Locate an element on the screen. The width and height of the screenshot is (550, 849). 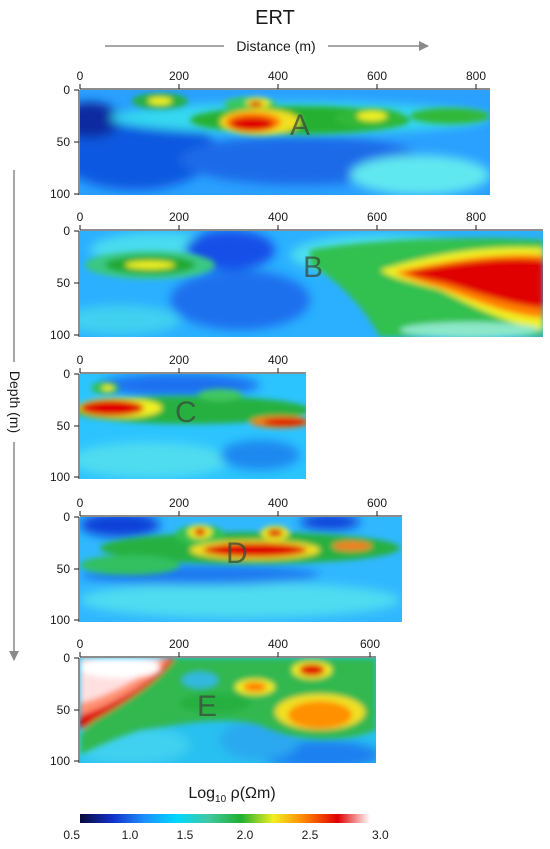
section-c-x-axis: 0 200 400 is located at coordinates (191, 363).